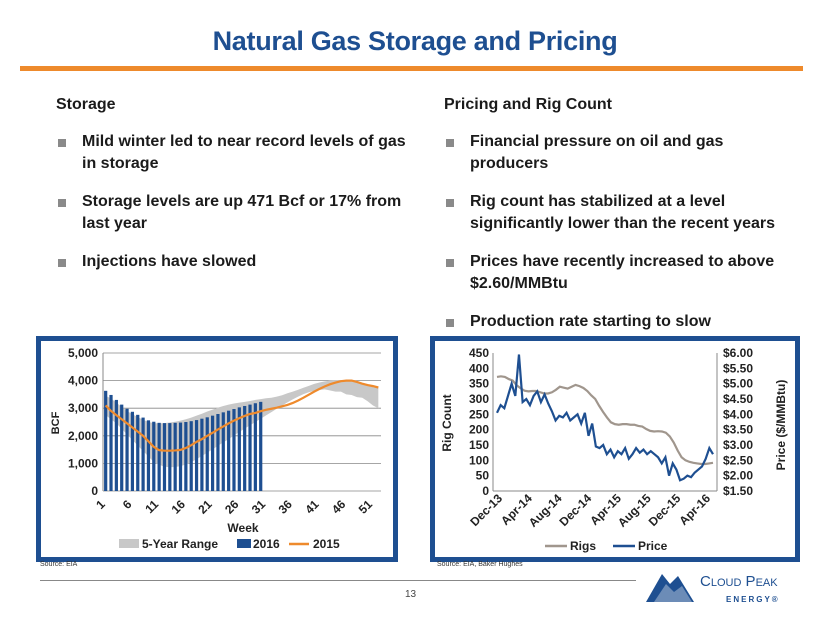 The width and height of the screenshot is (830, 623). I want to click on mountain-logo-icon: Cloud Peak ENERGY®, so click(712, 588).